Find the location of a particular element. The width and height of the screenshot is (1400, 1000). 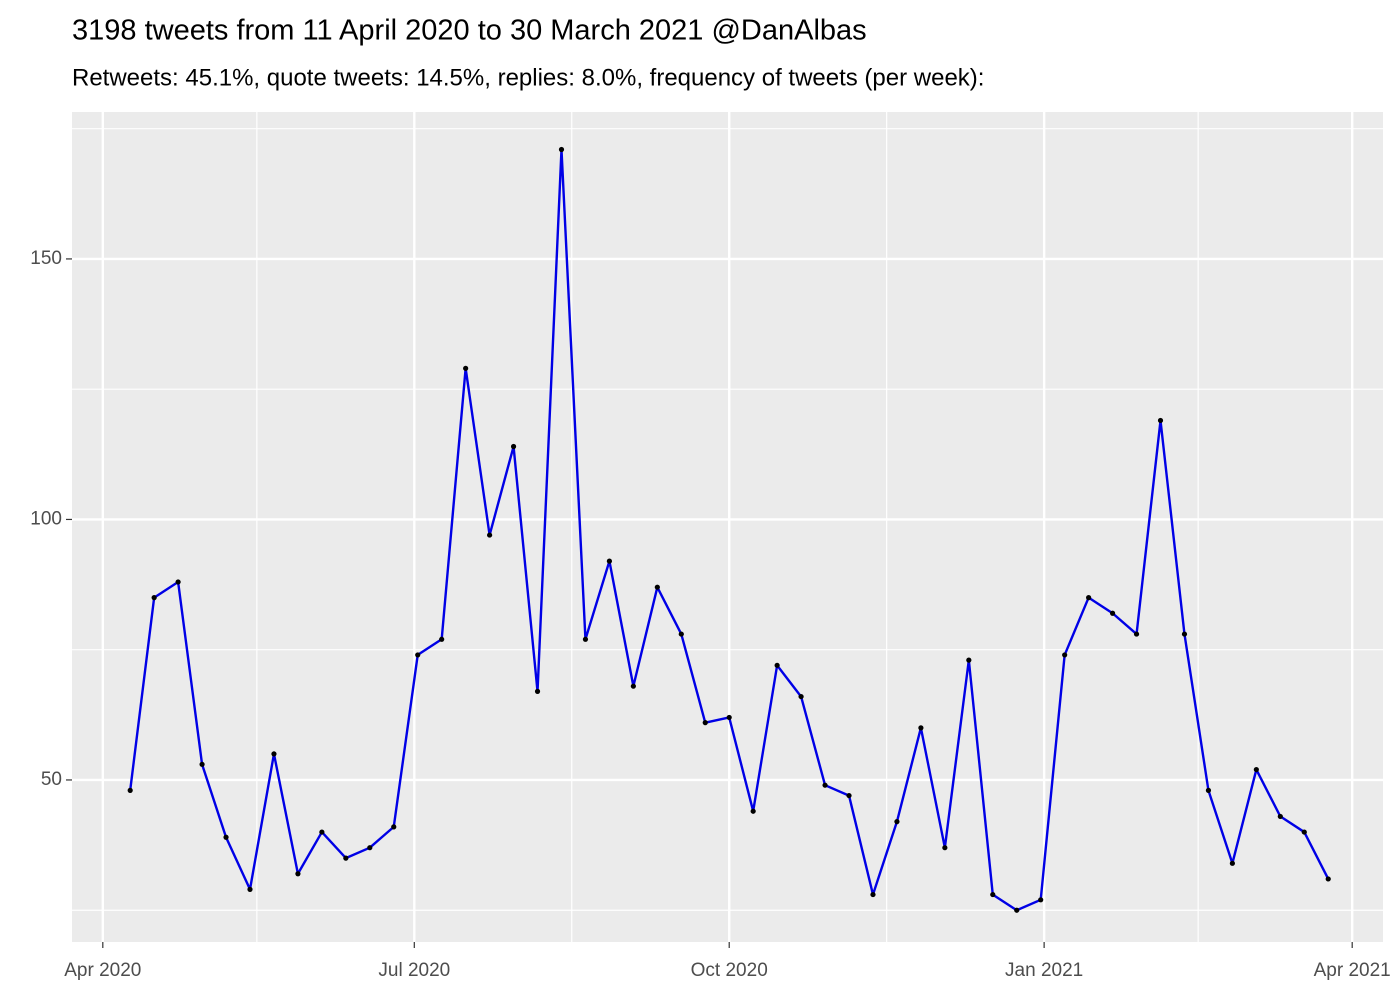

x-tick-label: Jul 2020 is located at coordinates (414, 970).